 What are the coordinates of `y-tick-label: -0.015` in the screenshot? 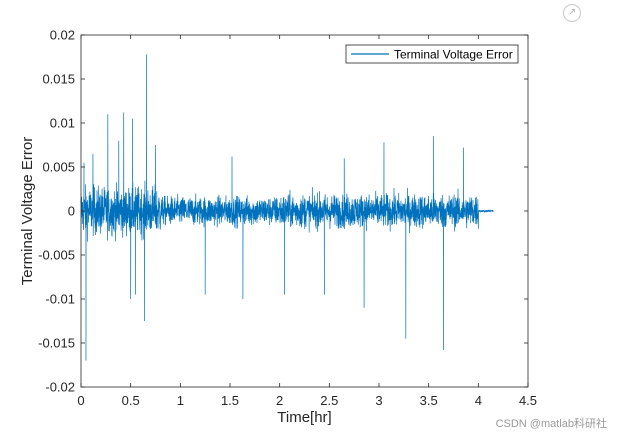 It's located at (56, 343).